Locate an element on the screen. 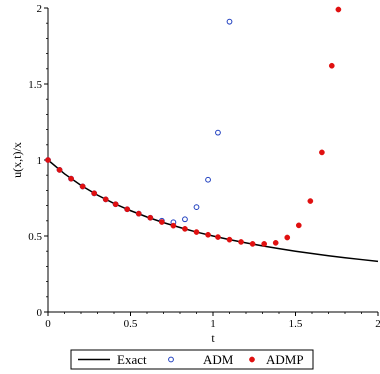 The width and height of the screenshot is (380, 374). legend-adm-label: ADM is located at coordinates (218, 359).